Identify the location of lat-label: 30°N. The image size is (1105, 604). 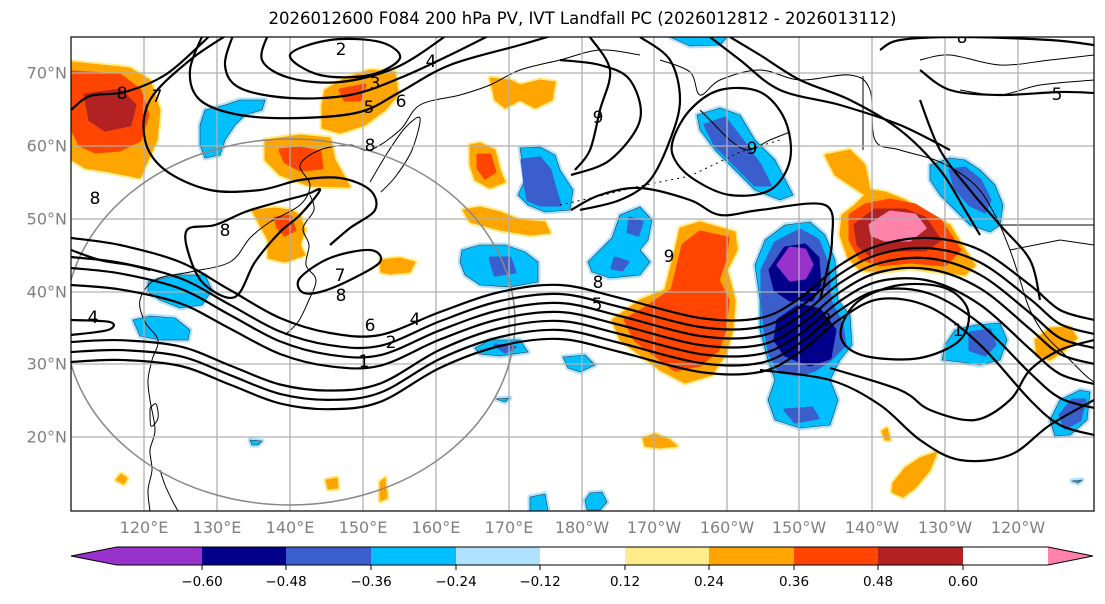
(46, 364).